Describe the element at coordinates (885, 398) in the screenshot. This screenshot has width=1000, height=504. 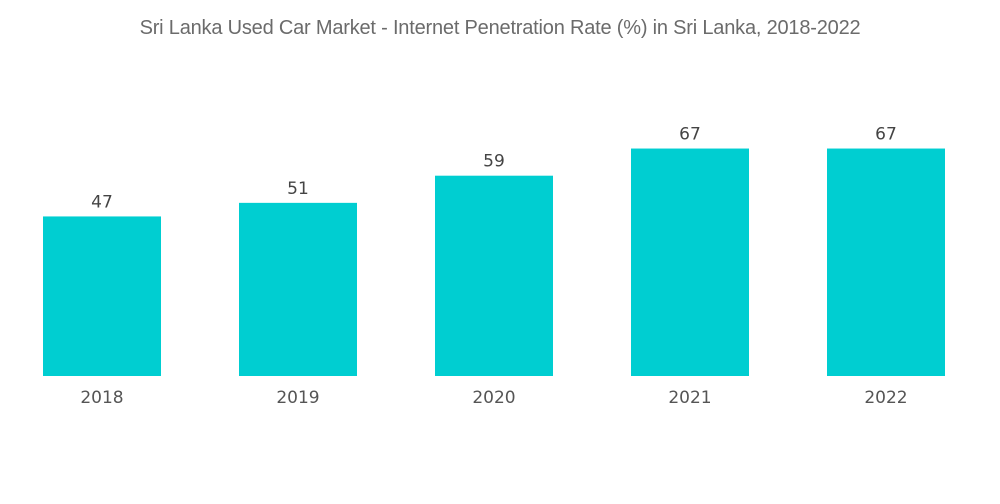
I see `x-tick-label-2022: 2022` at that location.